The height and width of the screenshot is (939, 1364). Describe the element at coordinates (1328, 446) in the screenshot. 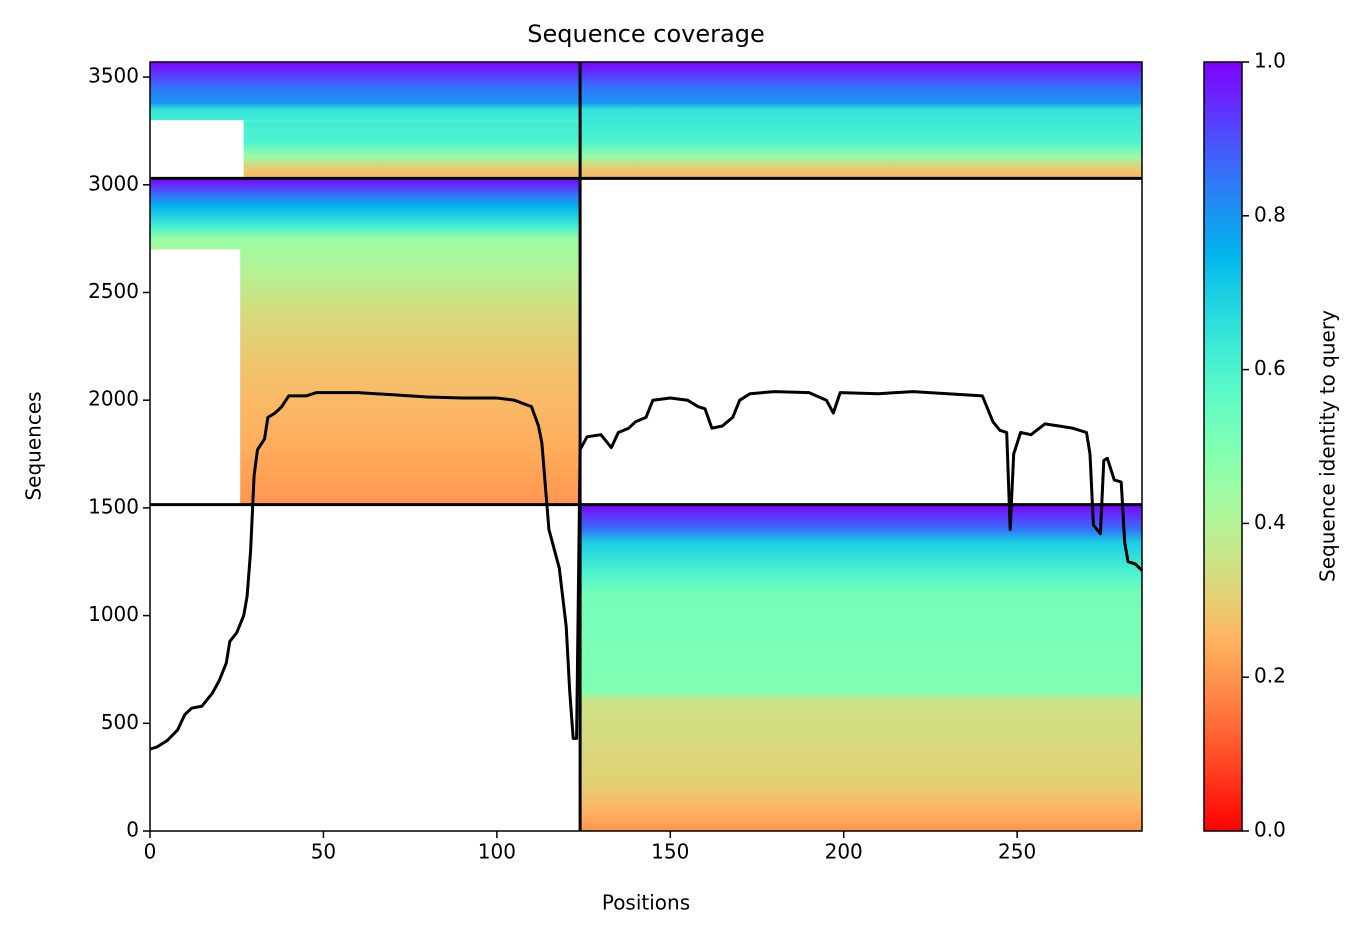

I see `colorbar-label: Sequence identity to query` at that location.